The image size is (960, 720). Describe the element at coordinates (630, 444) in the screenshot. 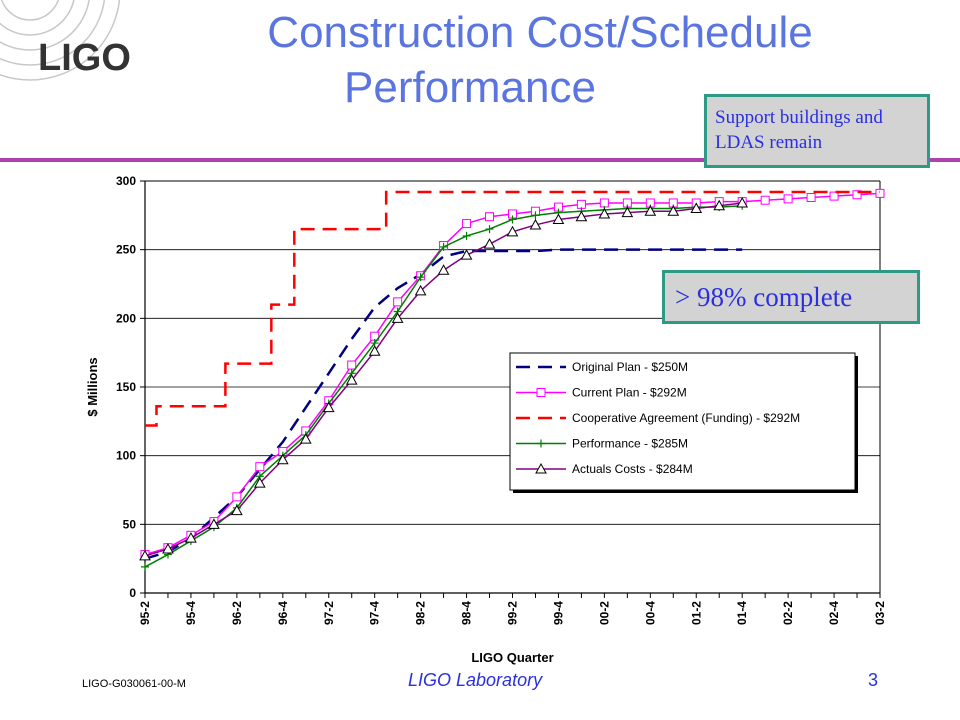

I see `legend-label: Performance - $285M` at that location.